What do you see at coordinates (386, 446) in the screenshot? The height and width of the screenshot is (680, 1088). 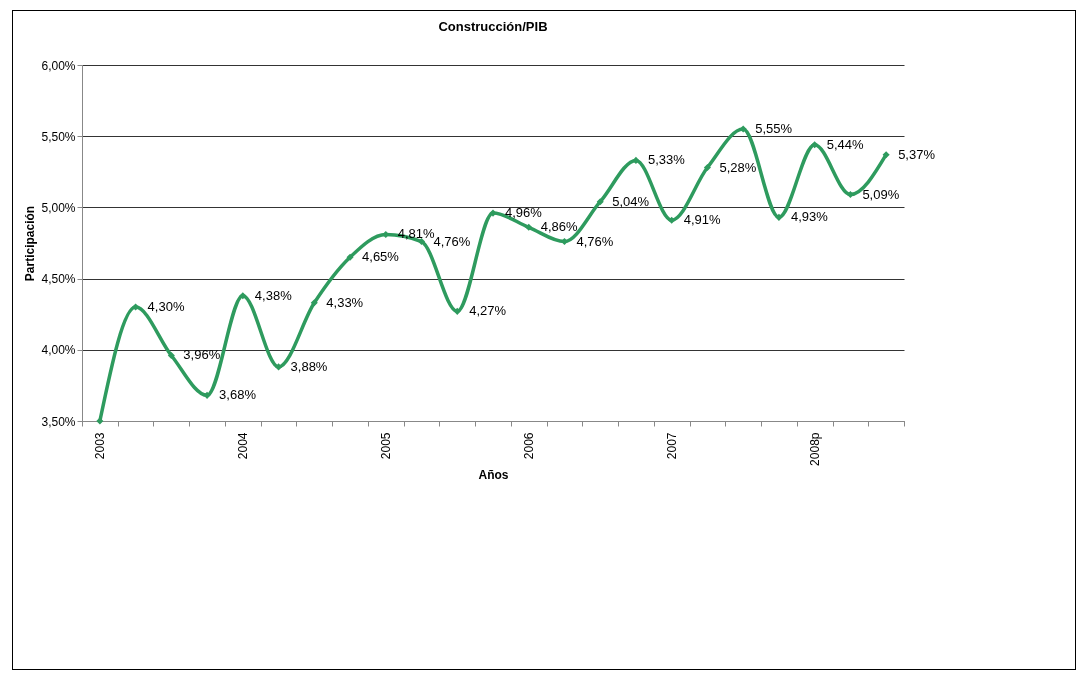 I see `x-tick-label: 2005` at bounding box center [386, 446].